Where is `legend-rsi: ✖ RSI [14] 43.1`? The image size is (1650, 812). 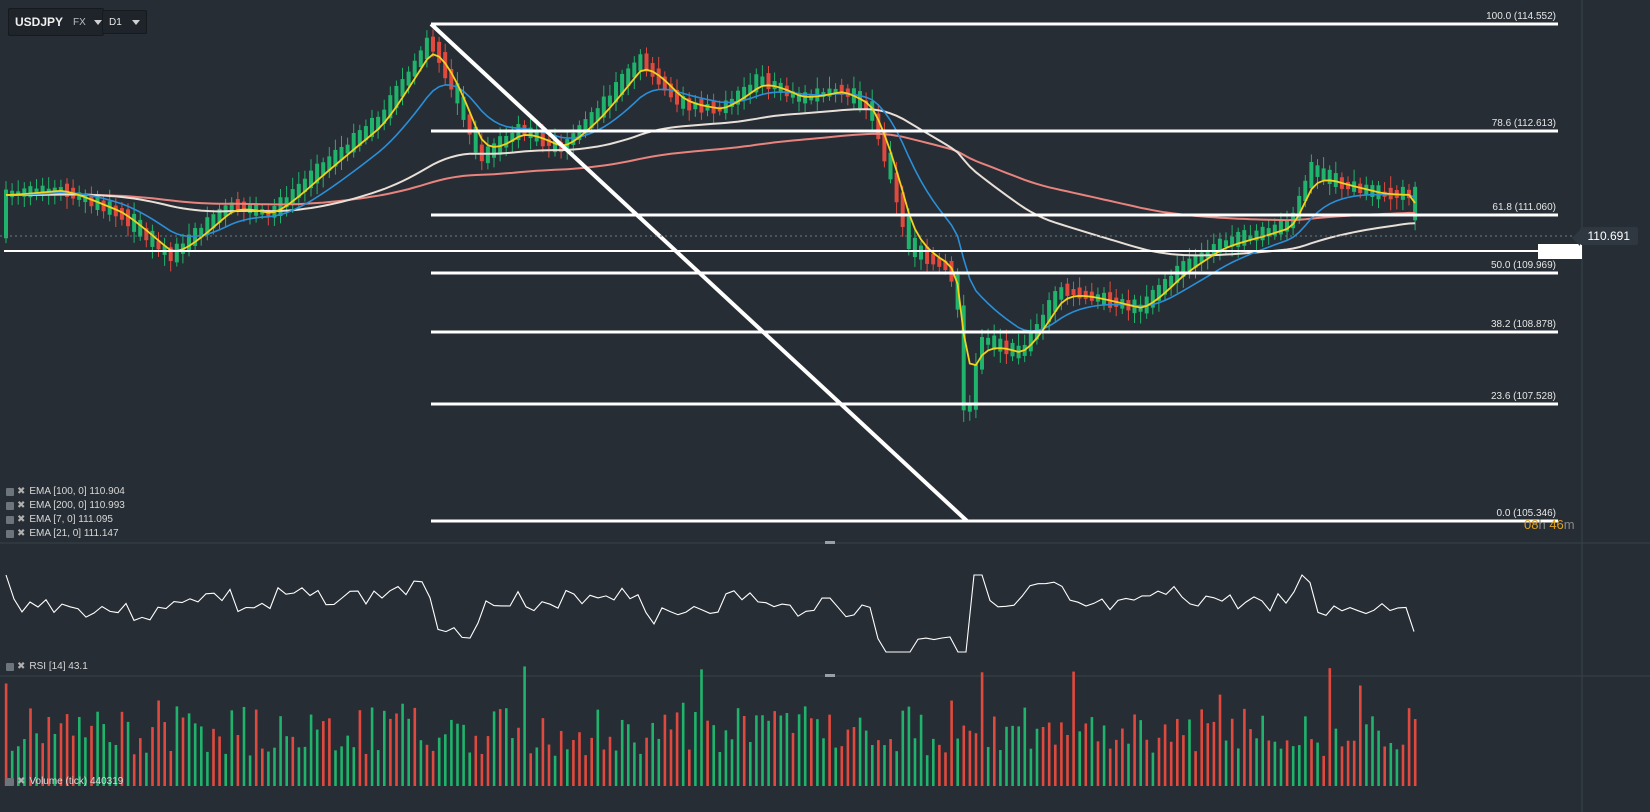 legend-rsi: ✖ RSI [14] 43.1 is located at coordinates (47, 666).